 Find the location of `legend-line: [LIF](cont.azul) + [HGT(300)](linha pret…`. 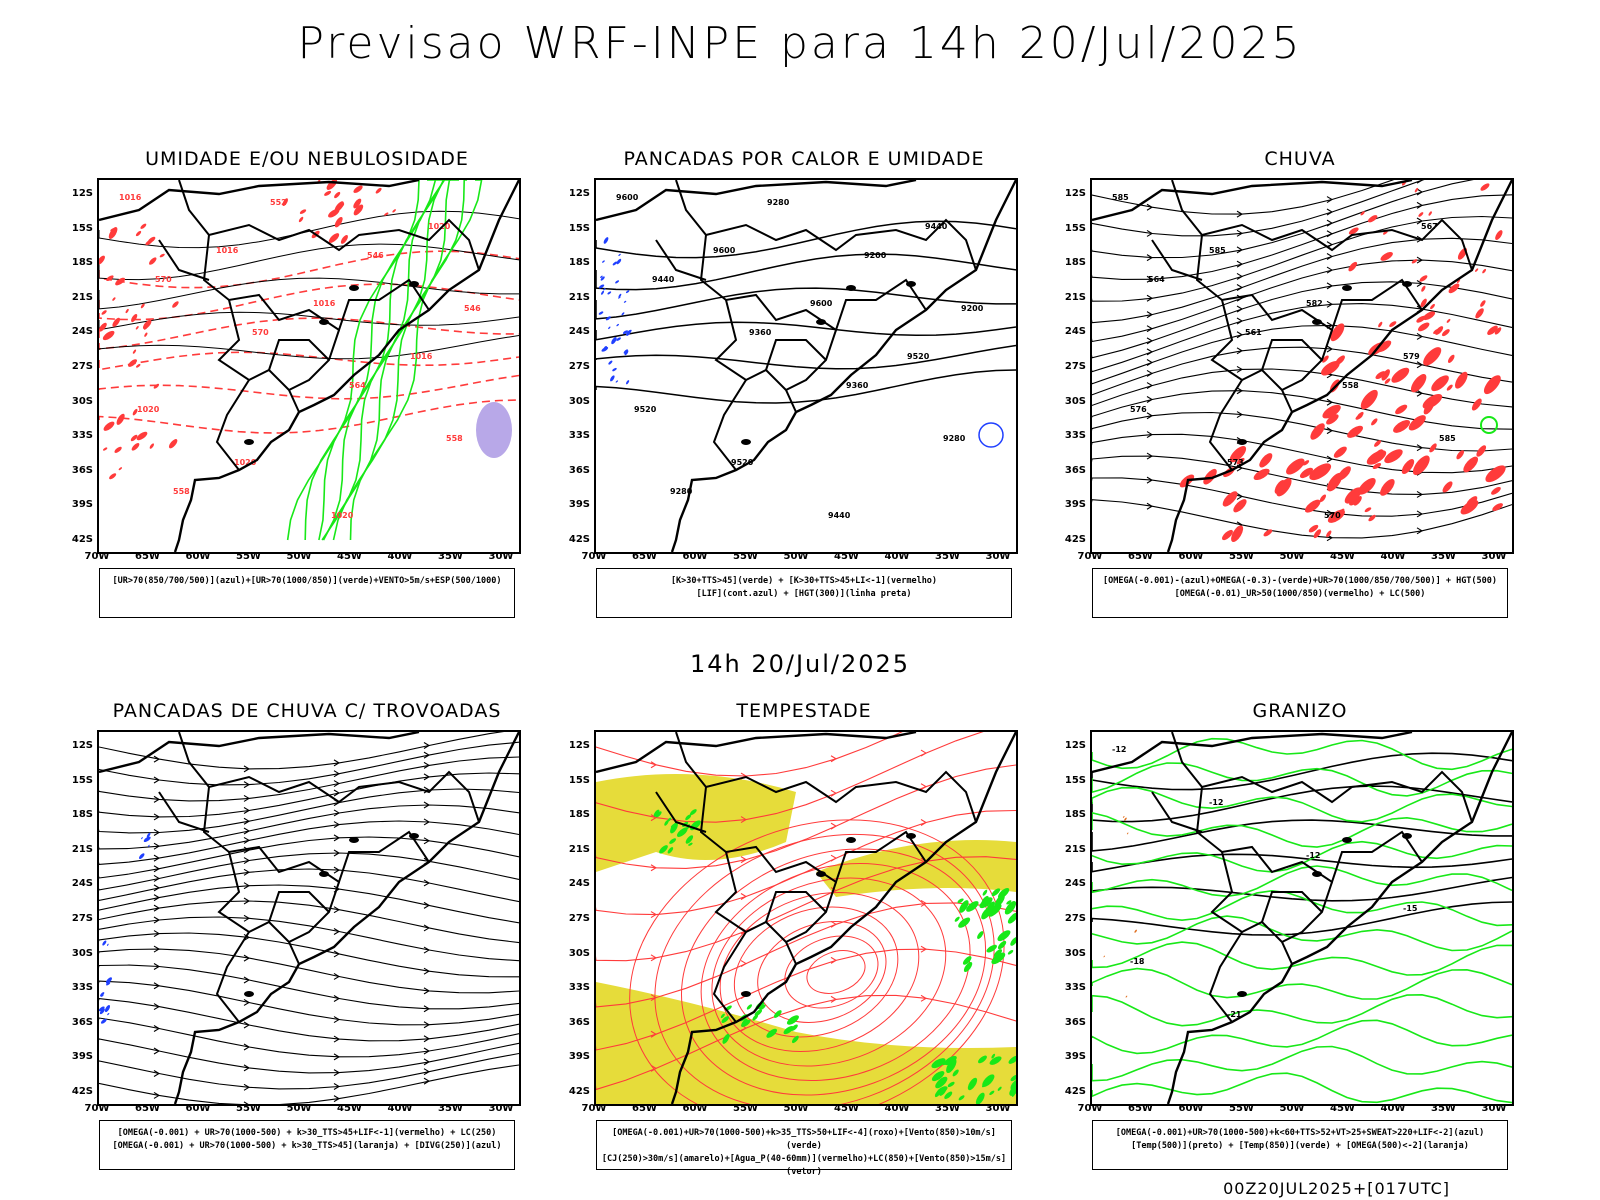

legend-line: [LIF](cont.azul) + [HGT(300)](linha pret… is located at coordinates (804, 594).